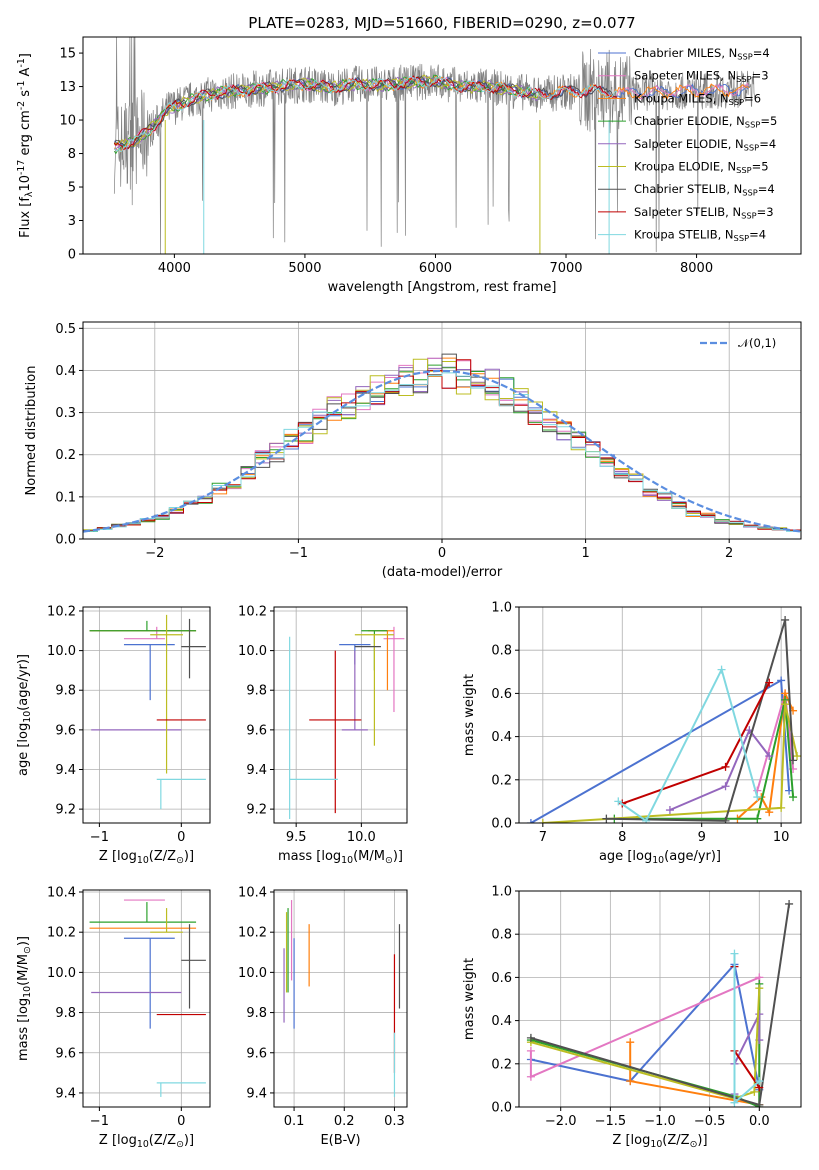  Describe the element at coordinates (256, 810) in the screenshot. I see `y-tick-label: 9.2` at that location.